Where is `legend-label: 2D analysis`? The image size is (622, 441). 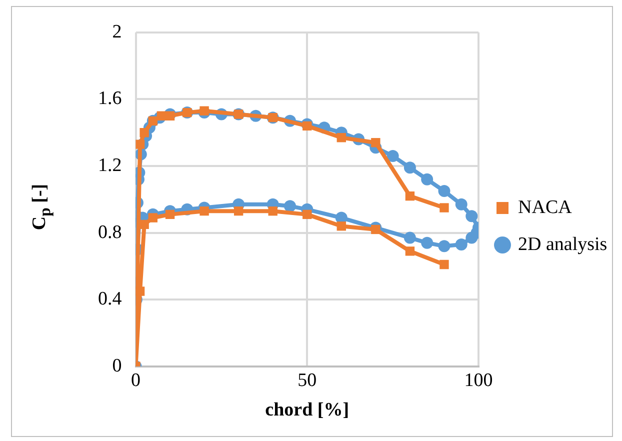
legend-label: 2D analysis is located at coordinates (563, 244).